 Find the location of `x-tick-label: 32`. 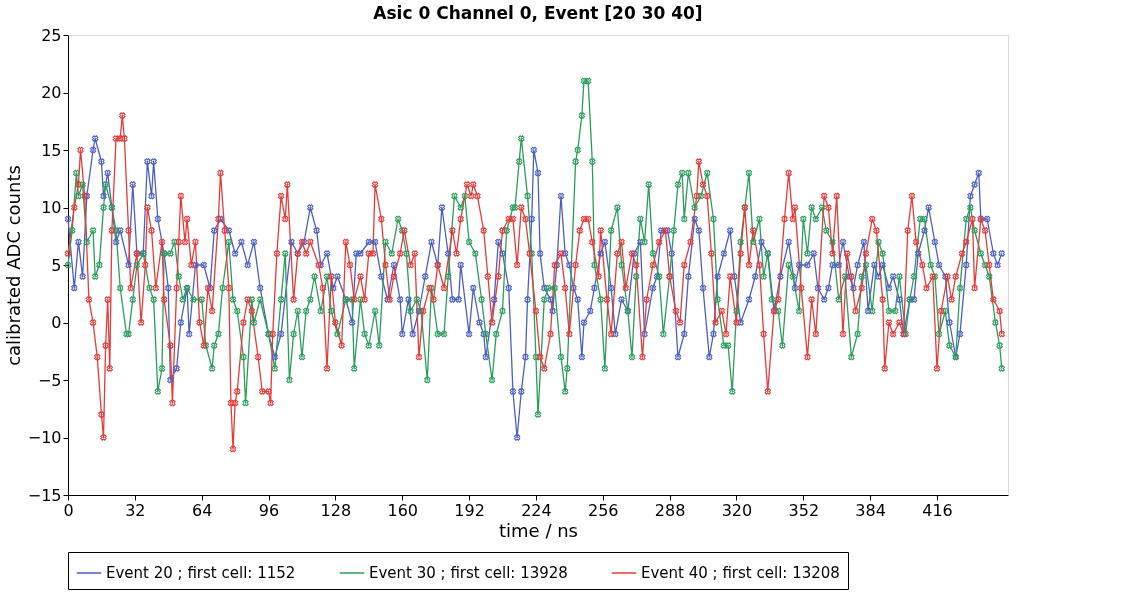

x-tick-label: 32 is located at coordinates (135, 510).